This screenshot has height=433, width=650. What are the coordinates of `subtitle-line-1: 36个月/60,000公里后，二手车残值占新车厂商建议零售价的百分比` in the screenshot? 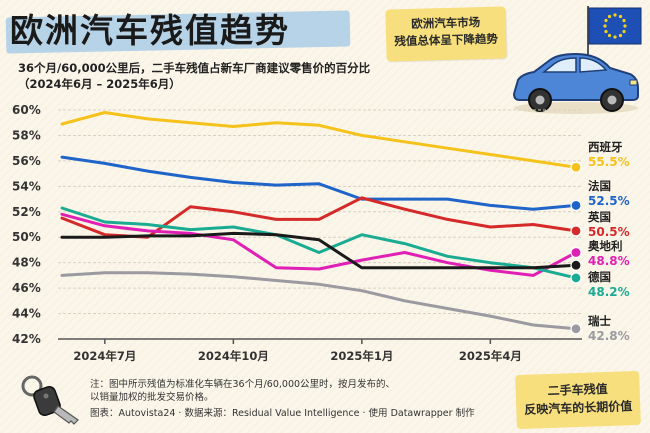 It's located at (194, 68).